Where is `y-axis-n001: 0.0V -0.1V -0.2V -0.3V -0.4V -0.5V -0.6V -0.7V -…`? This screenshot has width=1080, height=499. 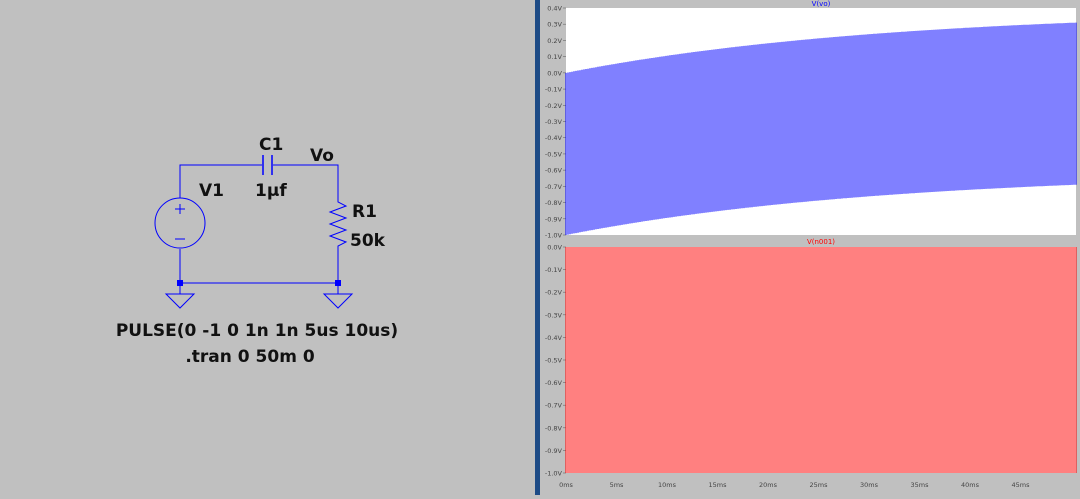 y-axis-n001: 0.0V -0.1V -0.2V -0.3V -0.4V -0.5V -0.6V -0.7V -… is located at coordinates (555, 361).